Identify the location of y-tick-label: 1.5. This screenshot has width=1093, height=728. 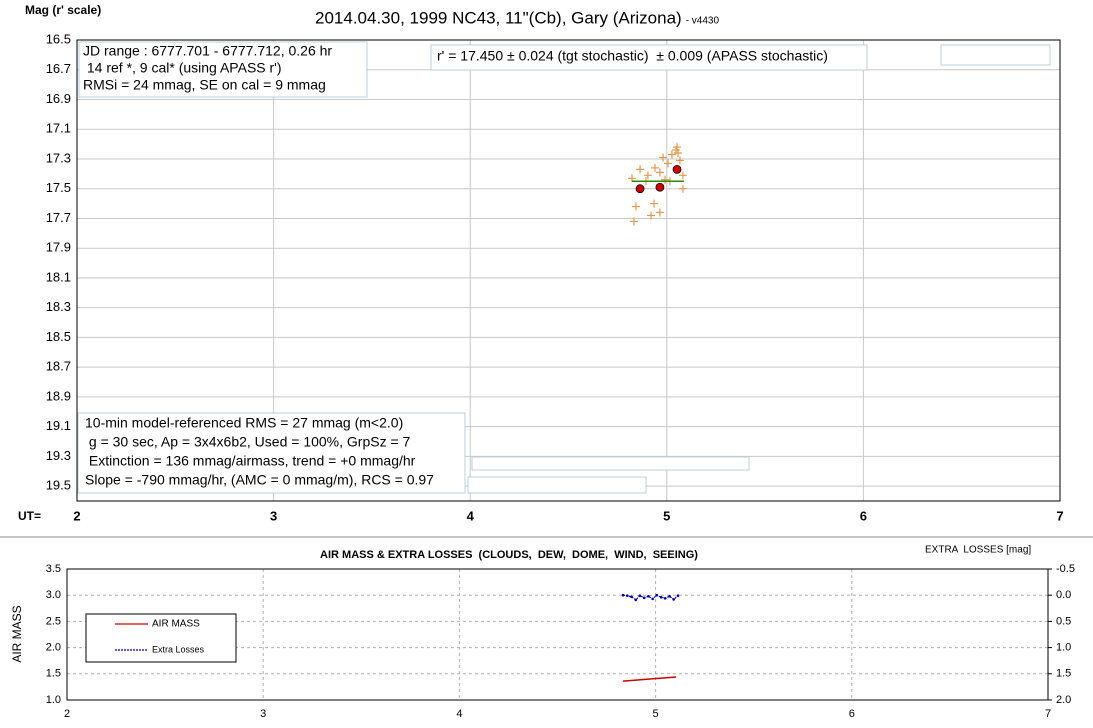
(53, 674).